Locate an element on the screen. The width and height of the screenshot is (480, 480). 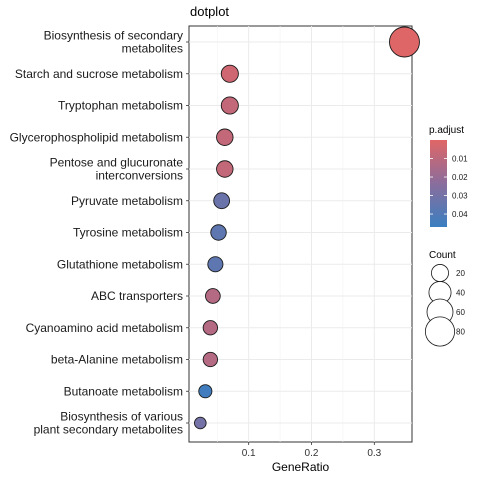
x-tick-label: 0.1 is located at coordinates (249, 453).